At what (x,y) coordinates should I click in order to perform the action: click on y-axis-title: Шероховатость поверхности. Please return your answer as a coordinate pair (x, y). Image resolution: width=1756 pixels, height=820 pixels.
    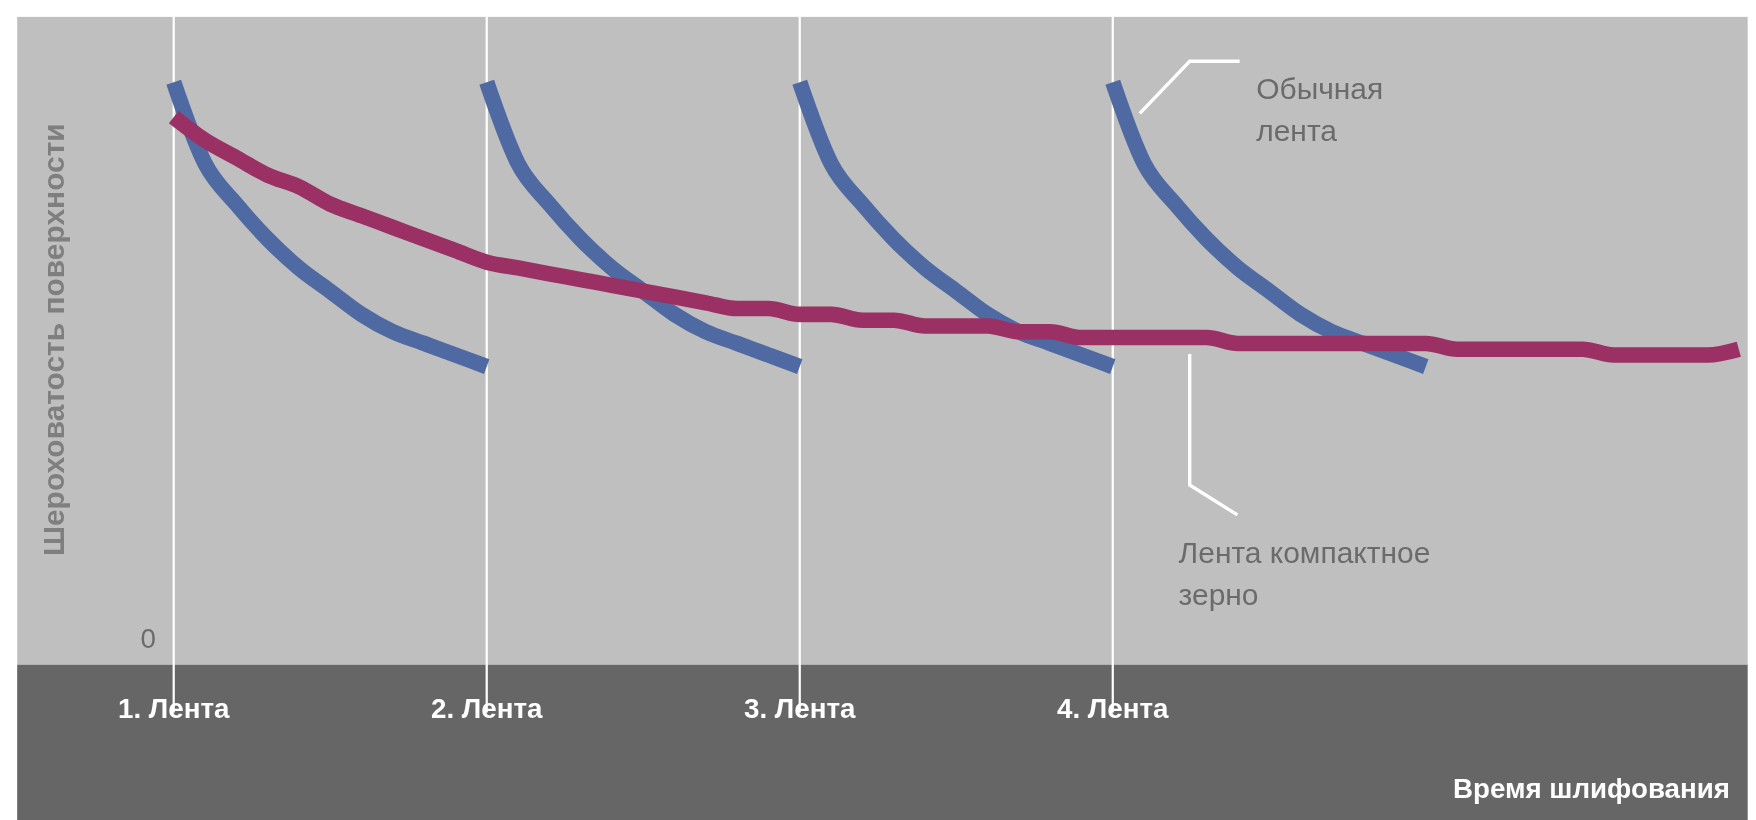
    Looking at the image, I should click on (53, 340).